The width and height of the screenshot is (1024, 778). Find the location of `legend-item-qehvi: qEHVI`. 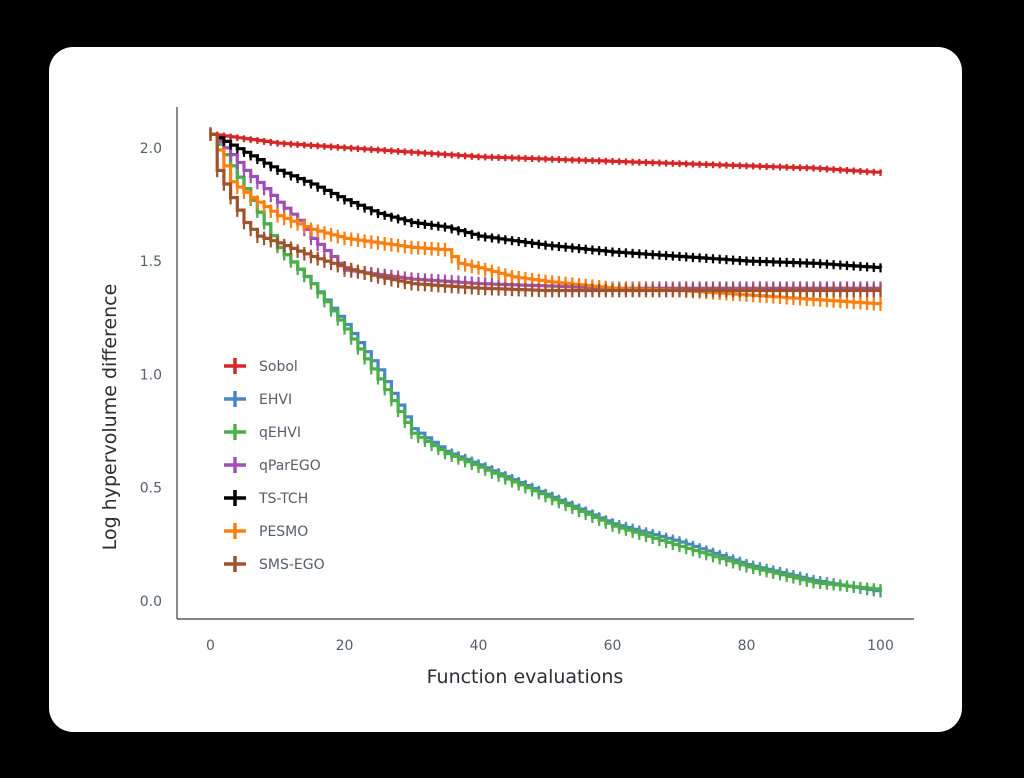

legend-item-qehvi: qEHVI is located at coordinates (262, 432).